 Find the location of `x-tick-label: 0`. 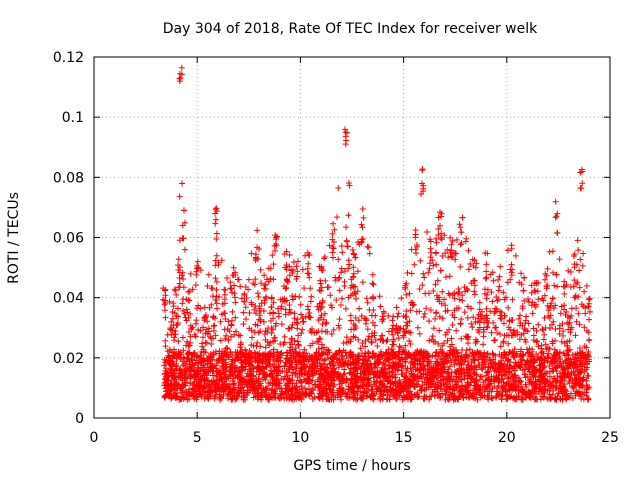

x-tick-label: 0 is located at coordinates (94, 438).